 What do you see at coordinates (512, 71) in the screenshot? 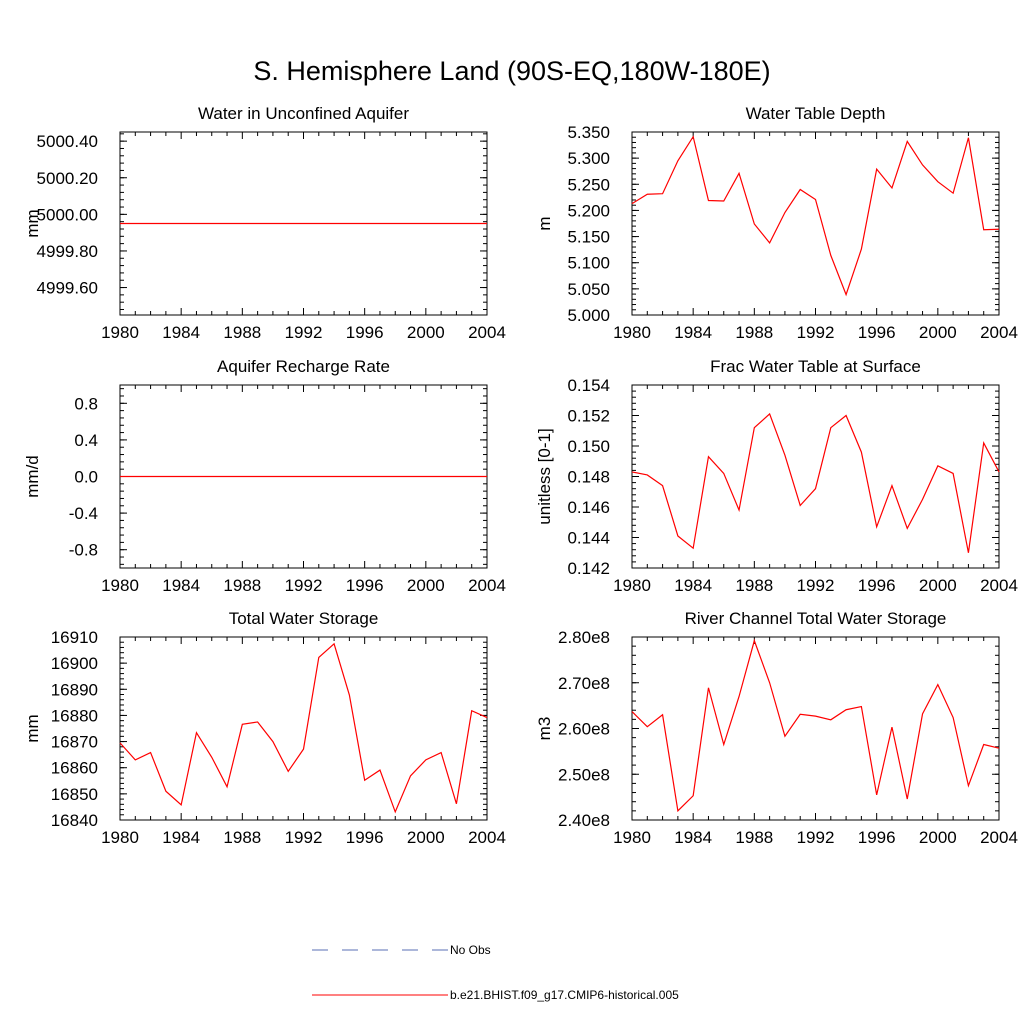
I see `figure-title: S. Hemisphere Land (90S-EQ,180W-180E)` at bounding box center [512, 71].